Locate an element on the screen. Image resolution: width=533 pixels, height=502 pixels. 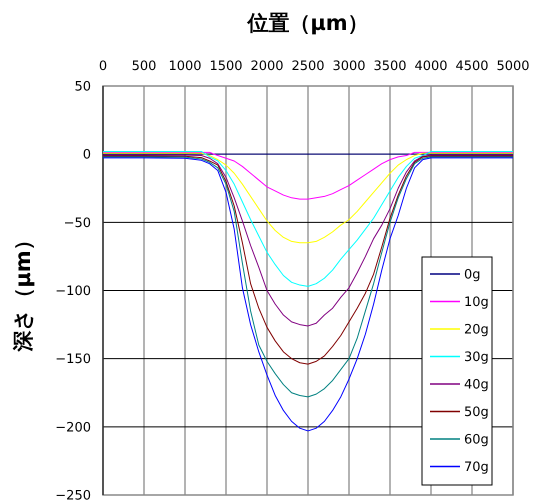
y-tick-label: −50 is located at coordinates (77, 223).